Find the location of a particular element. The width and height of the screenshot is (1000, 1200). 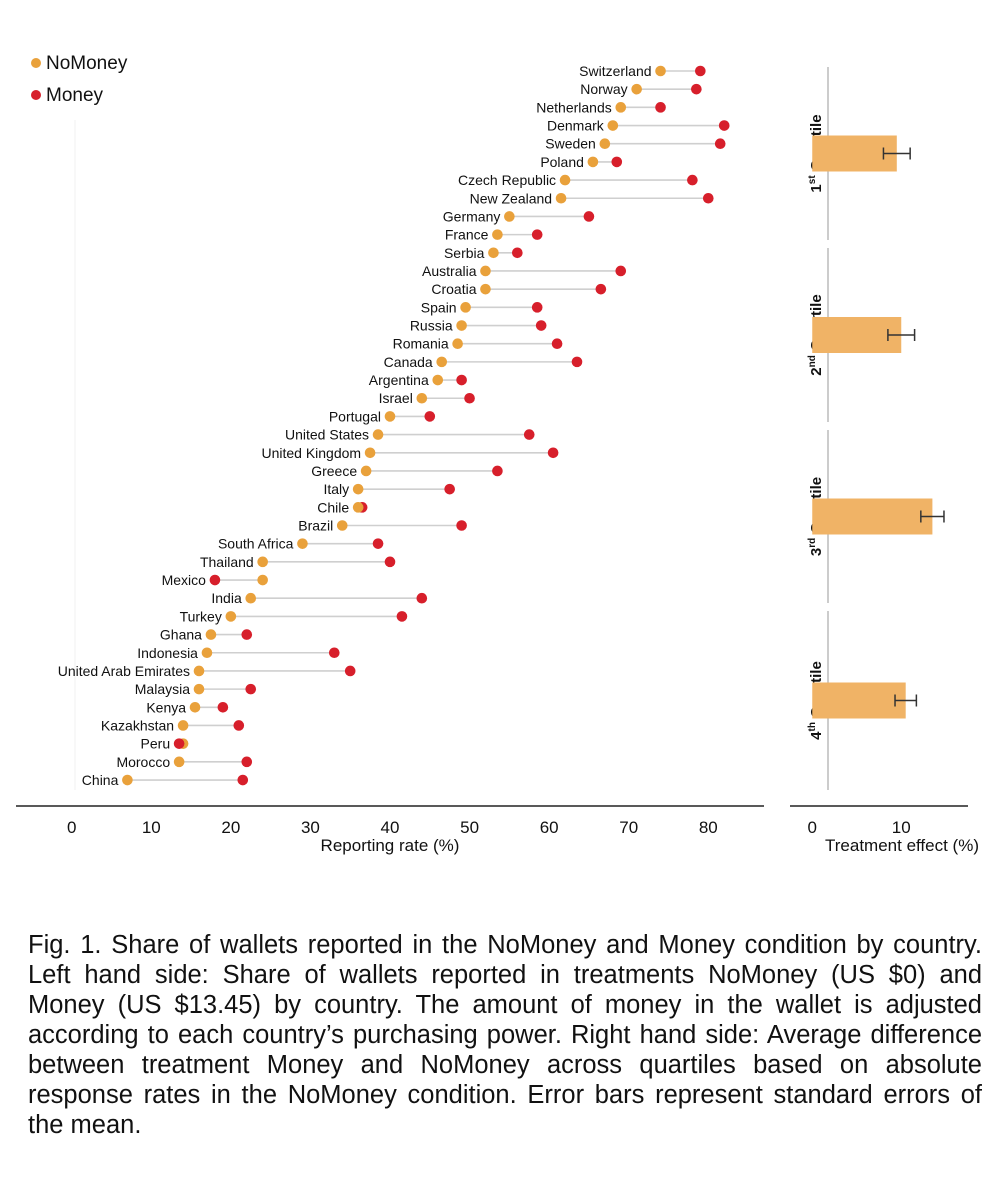

country-row: Switzerland is located at coordinates (642, 71).